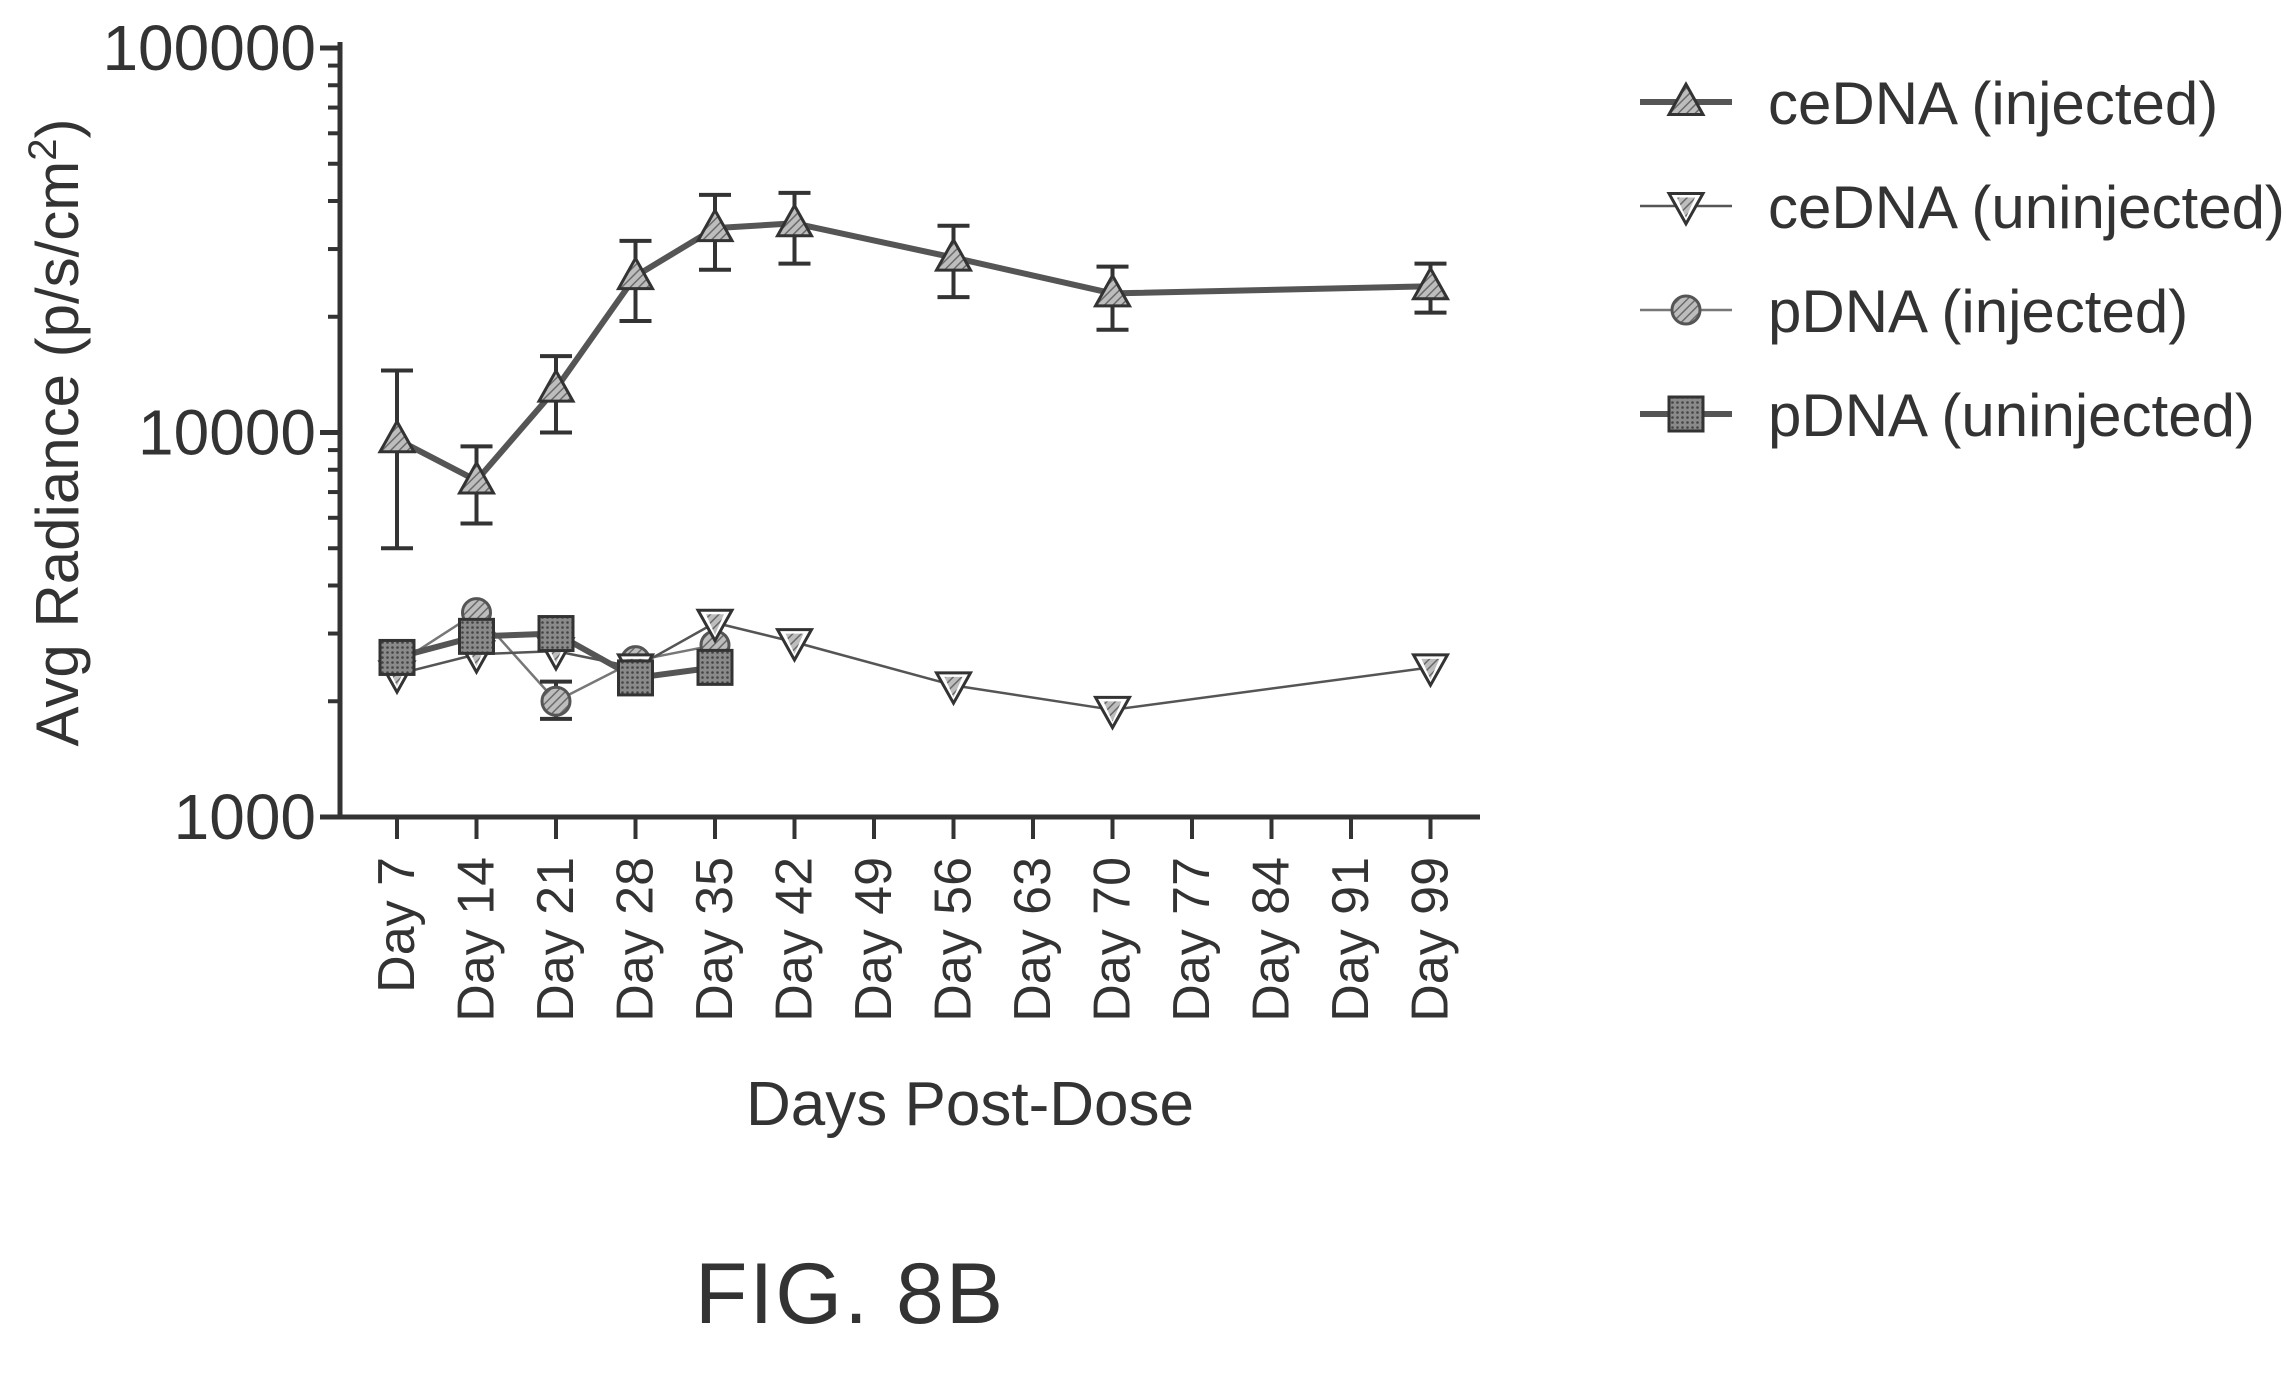 The height and width of the screenshot is (1377, 2287). What do you see at coordinates (1686, 414) in the screenshot?
I see `legend-marker-pdna-uninjected` at bounding box center [1686, 414].